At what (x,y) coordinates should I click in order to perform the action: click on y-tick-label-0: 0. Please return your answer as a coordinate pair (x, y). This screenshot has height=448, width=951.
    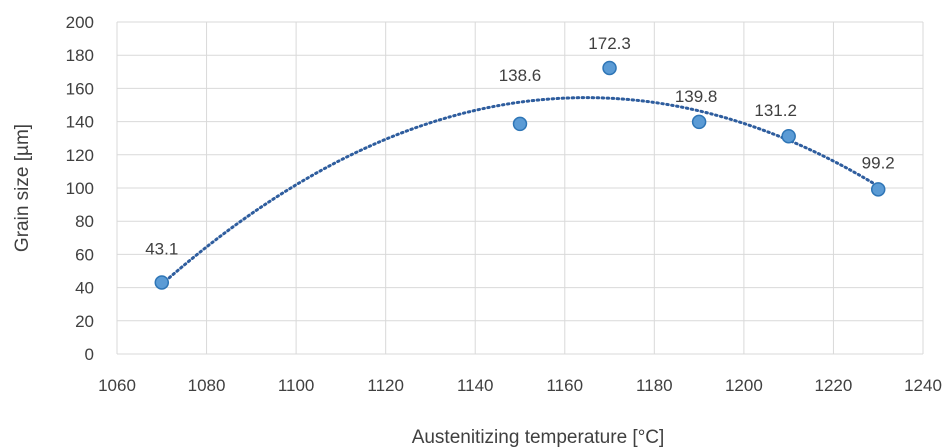
    Looking at the image, I should click on (89, 354).